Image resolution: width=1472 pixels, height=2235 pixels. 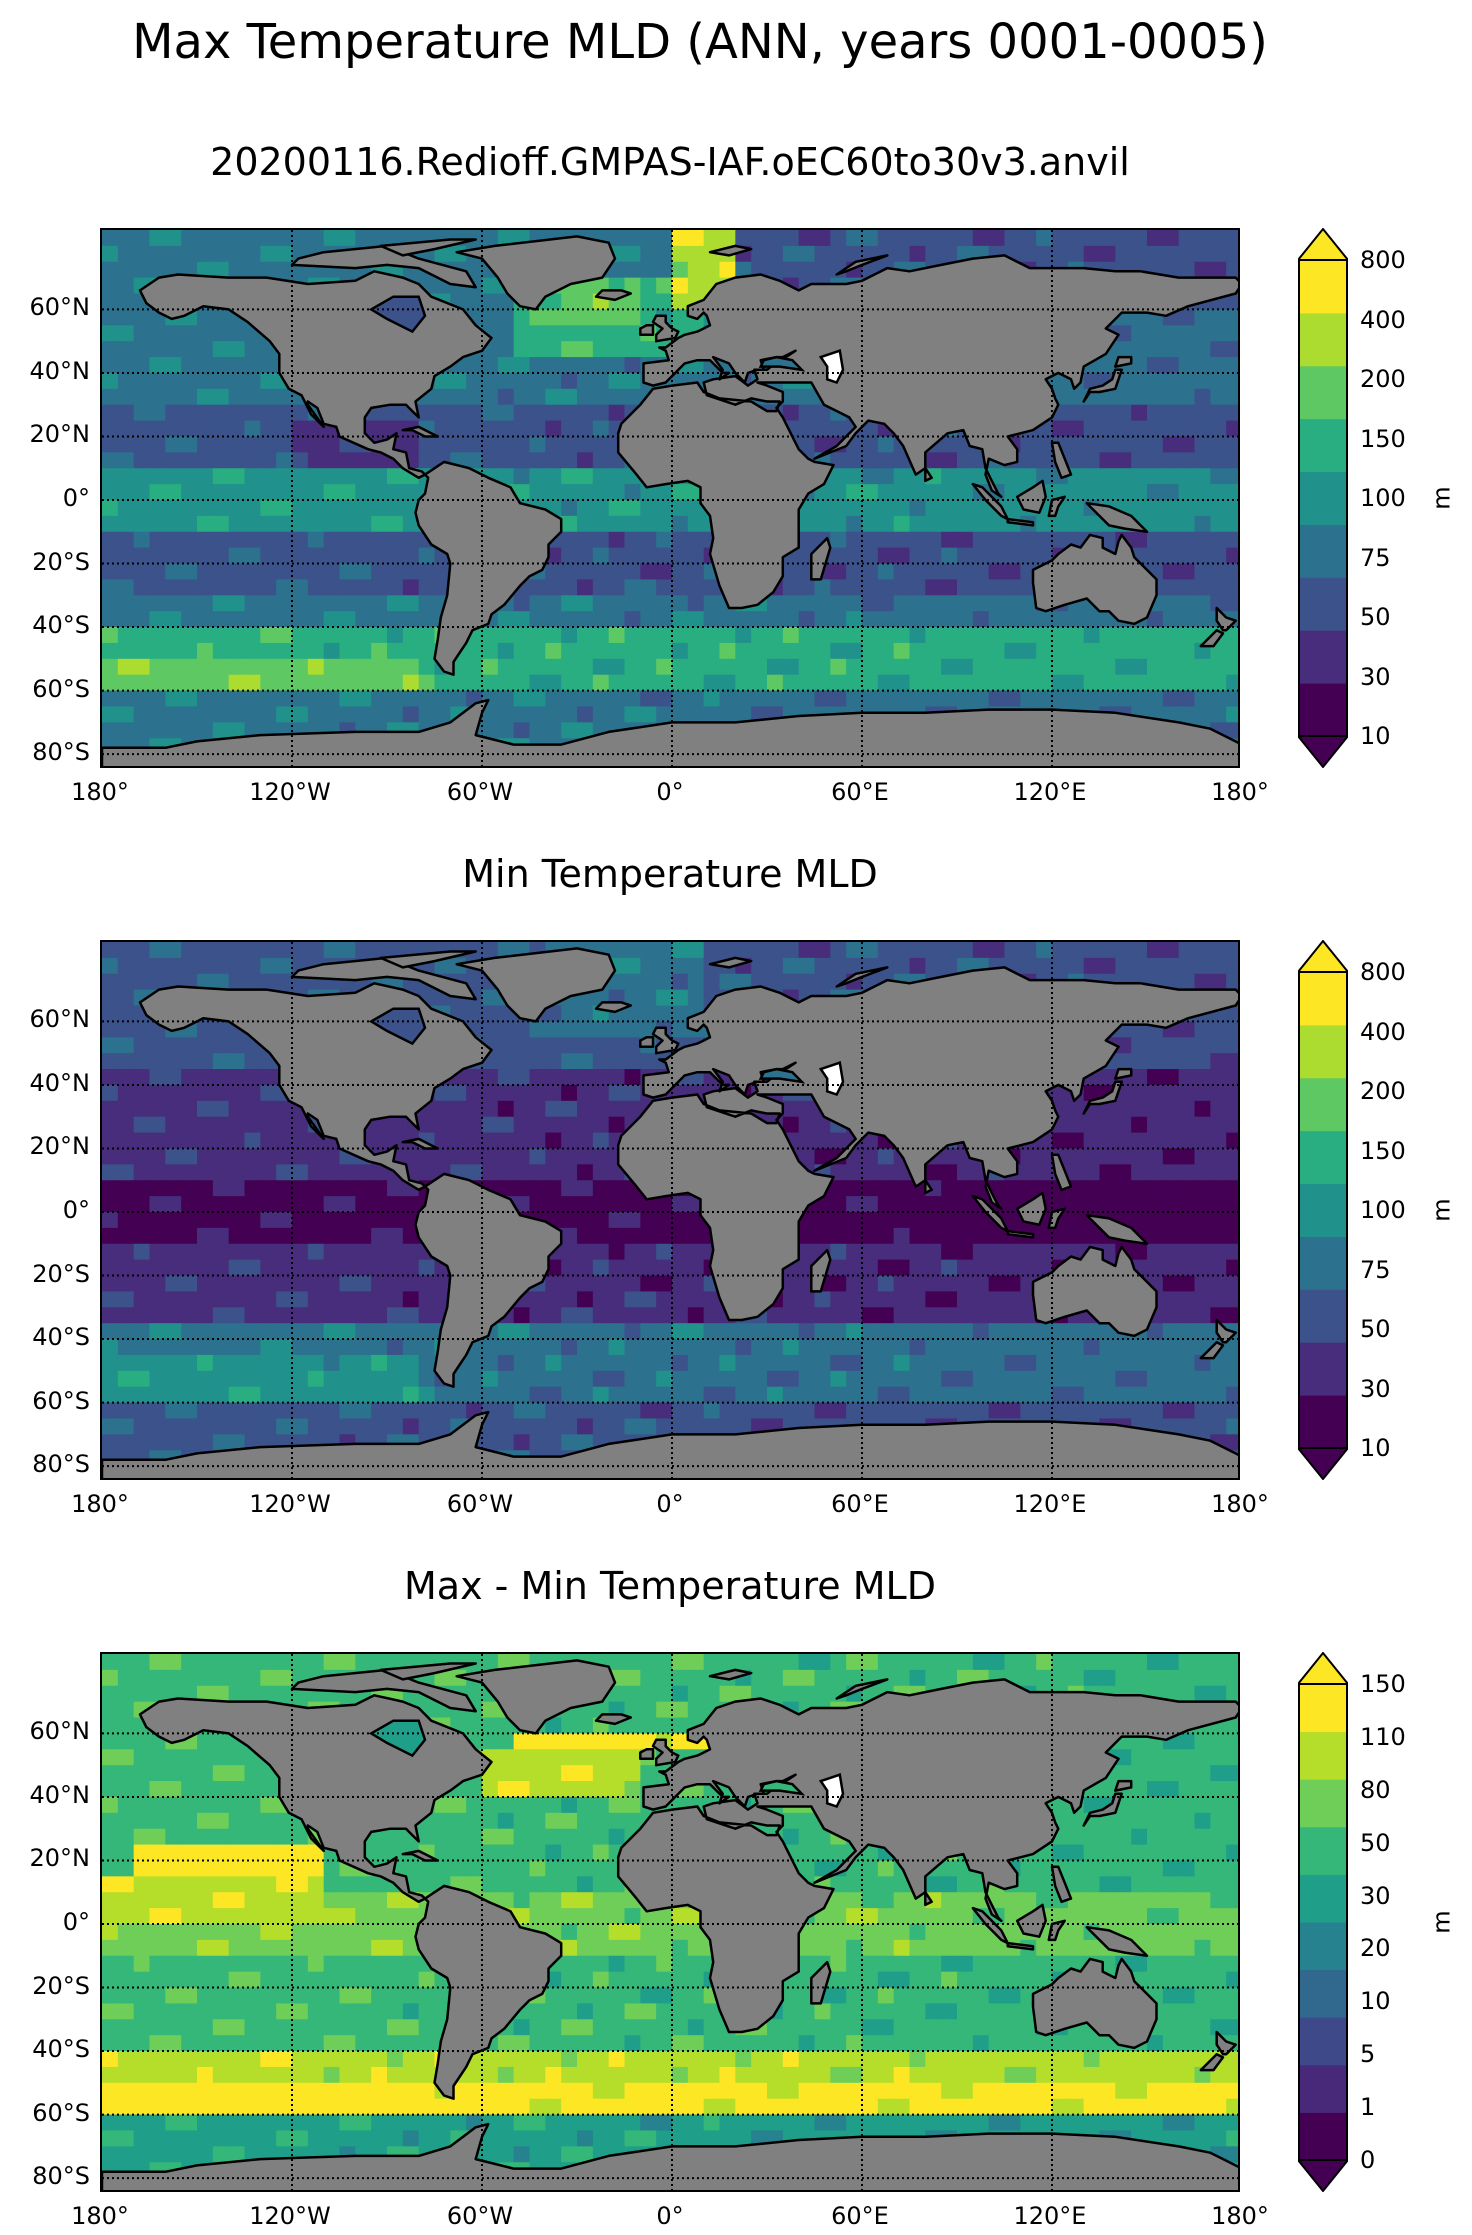 What do you see at coordinates (60, 1082) in the screenshot?
I see `lat-tick-label: 40°N` at bounding box center [60, 1082].